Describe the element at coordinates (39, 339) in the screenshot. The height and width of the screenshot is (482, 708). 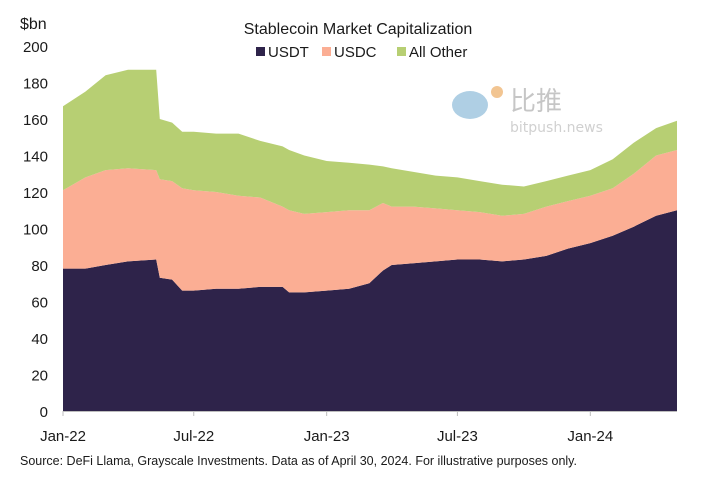
I see `y-tick-label: 40` at that location.